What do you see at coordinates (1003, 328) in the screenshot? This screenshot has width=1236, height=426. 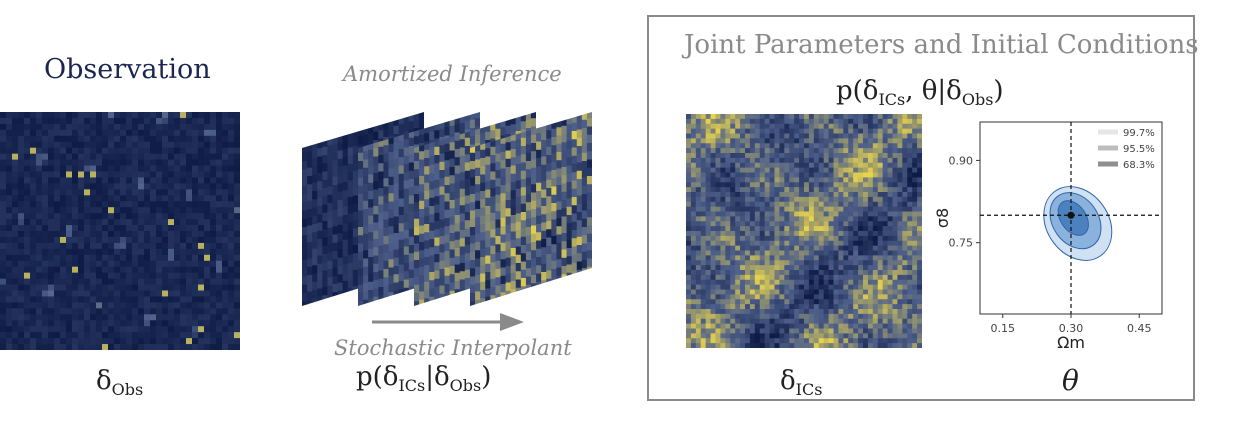 I see `x-tick-label: 0.15` at bounding box center [1003, 328].